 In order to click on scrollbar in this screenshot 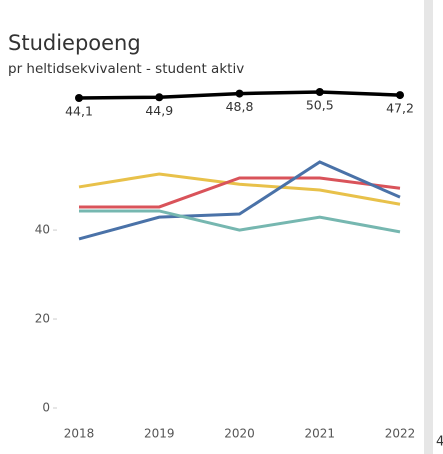, I will do `click(428, 227)`.